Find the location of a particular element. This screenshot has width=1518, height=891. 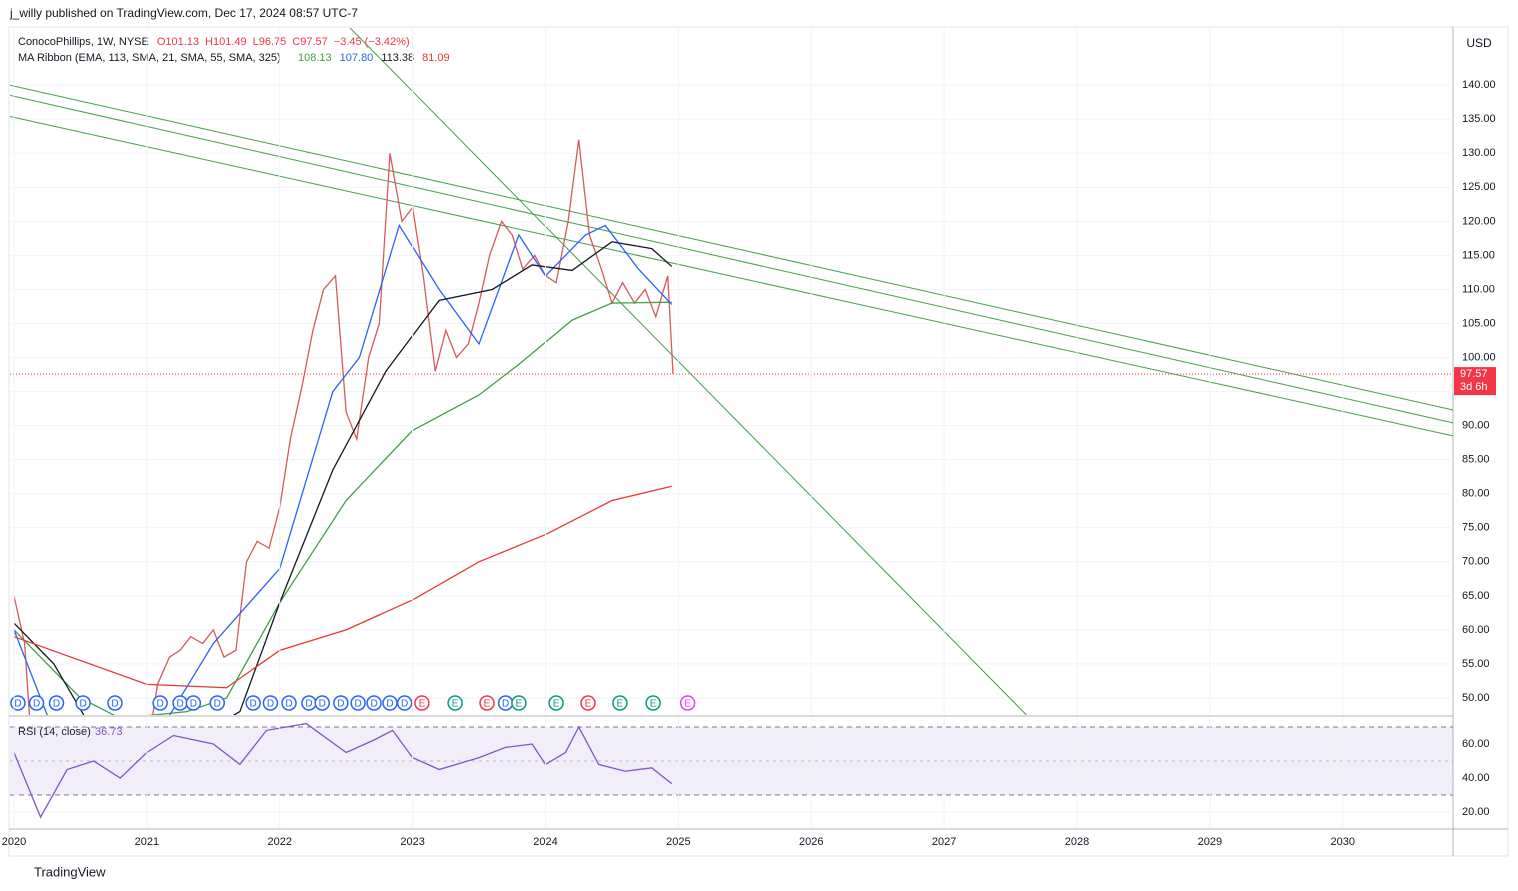

y-tick-label: 60.00 is located at coordinates (1476, 630).